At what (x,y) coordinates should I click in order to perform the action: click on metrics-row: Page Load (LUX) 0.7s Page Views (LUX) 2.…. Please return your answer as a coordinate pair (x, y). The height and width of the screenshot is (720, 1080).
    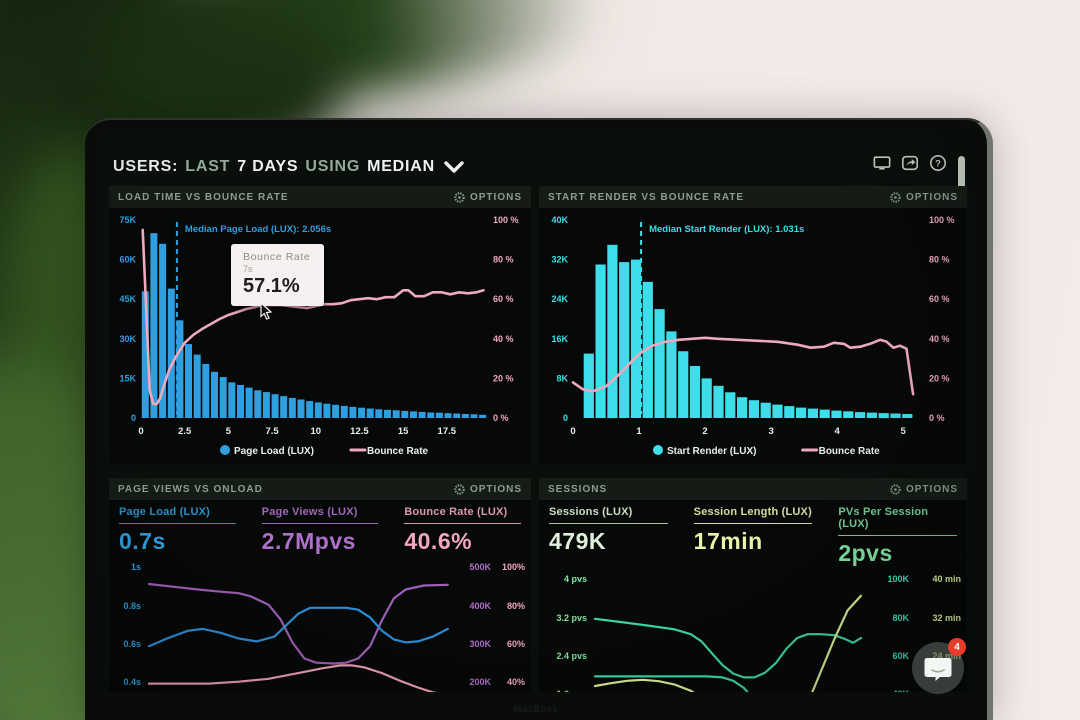
    Looking at the image, I should click on (320, 527).